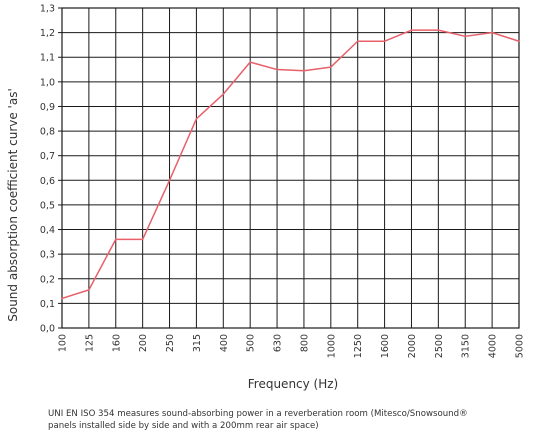 This screenshot has width=536, height=443. Describe the element at coordinates (412, 346) in the screenshot. I see `x-tick-label: 2000` at that location.